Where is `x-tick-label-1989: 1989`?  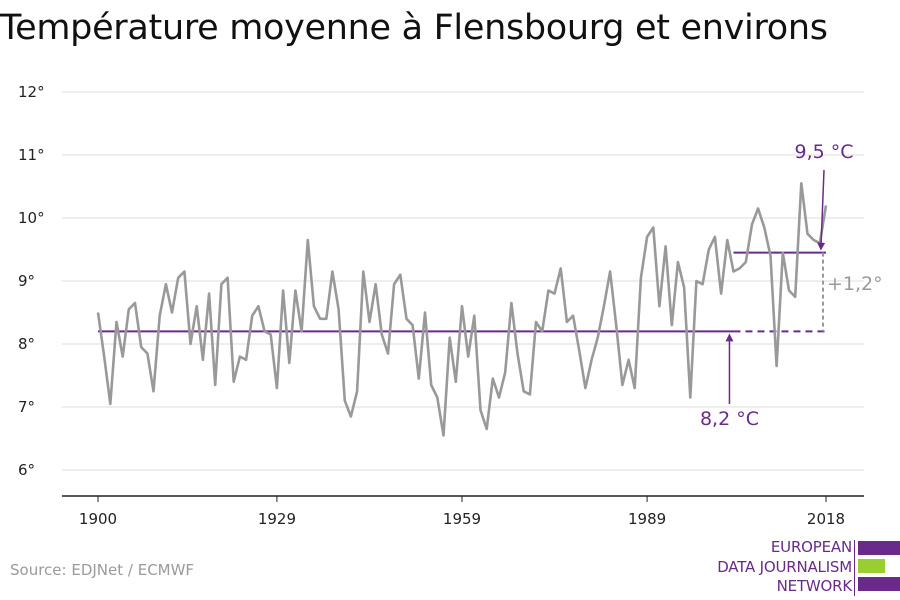
x-tick-label-1989: 1989 is located at coordinates (647, 519).